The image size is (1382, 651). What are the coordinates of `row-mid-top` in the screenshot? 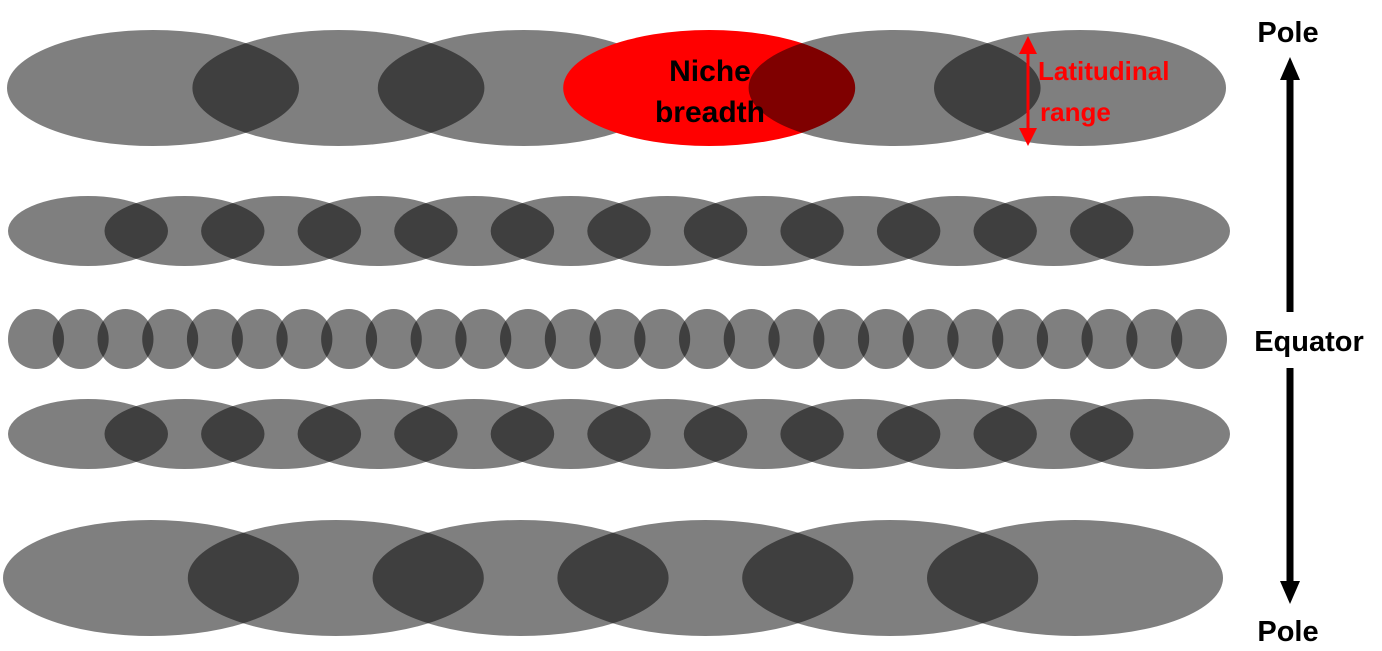 It's located at (619, 231).